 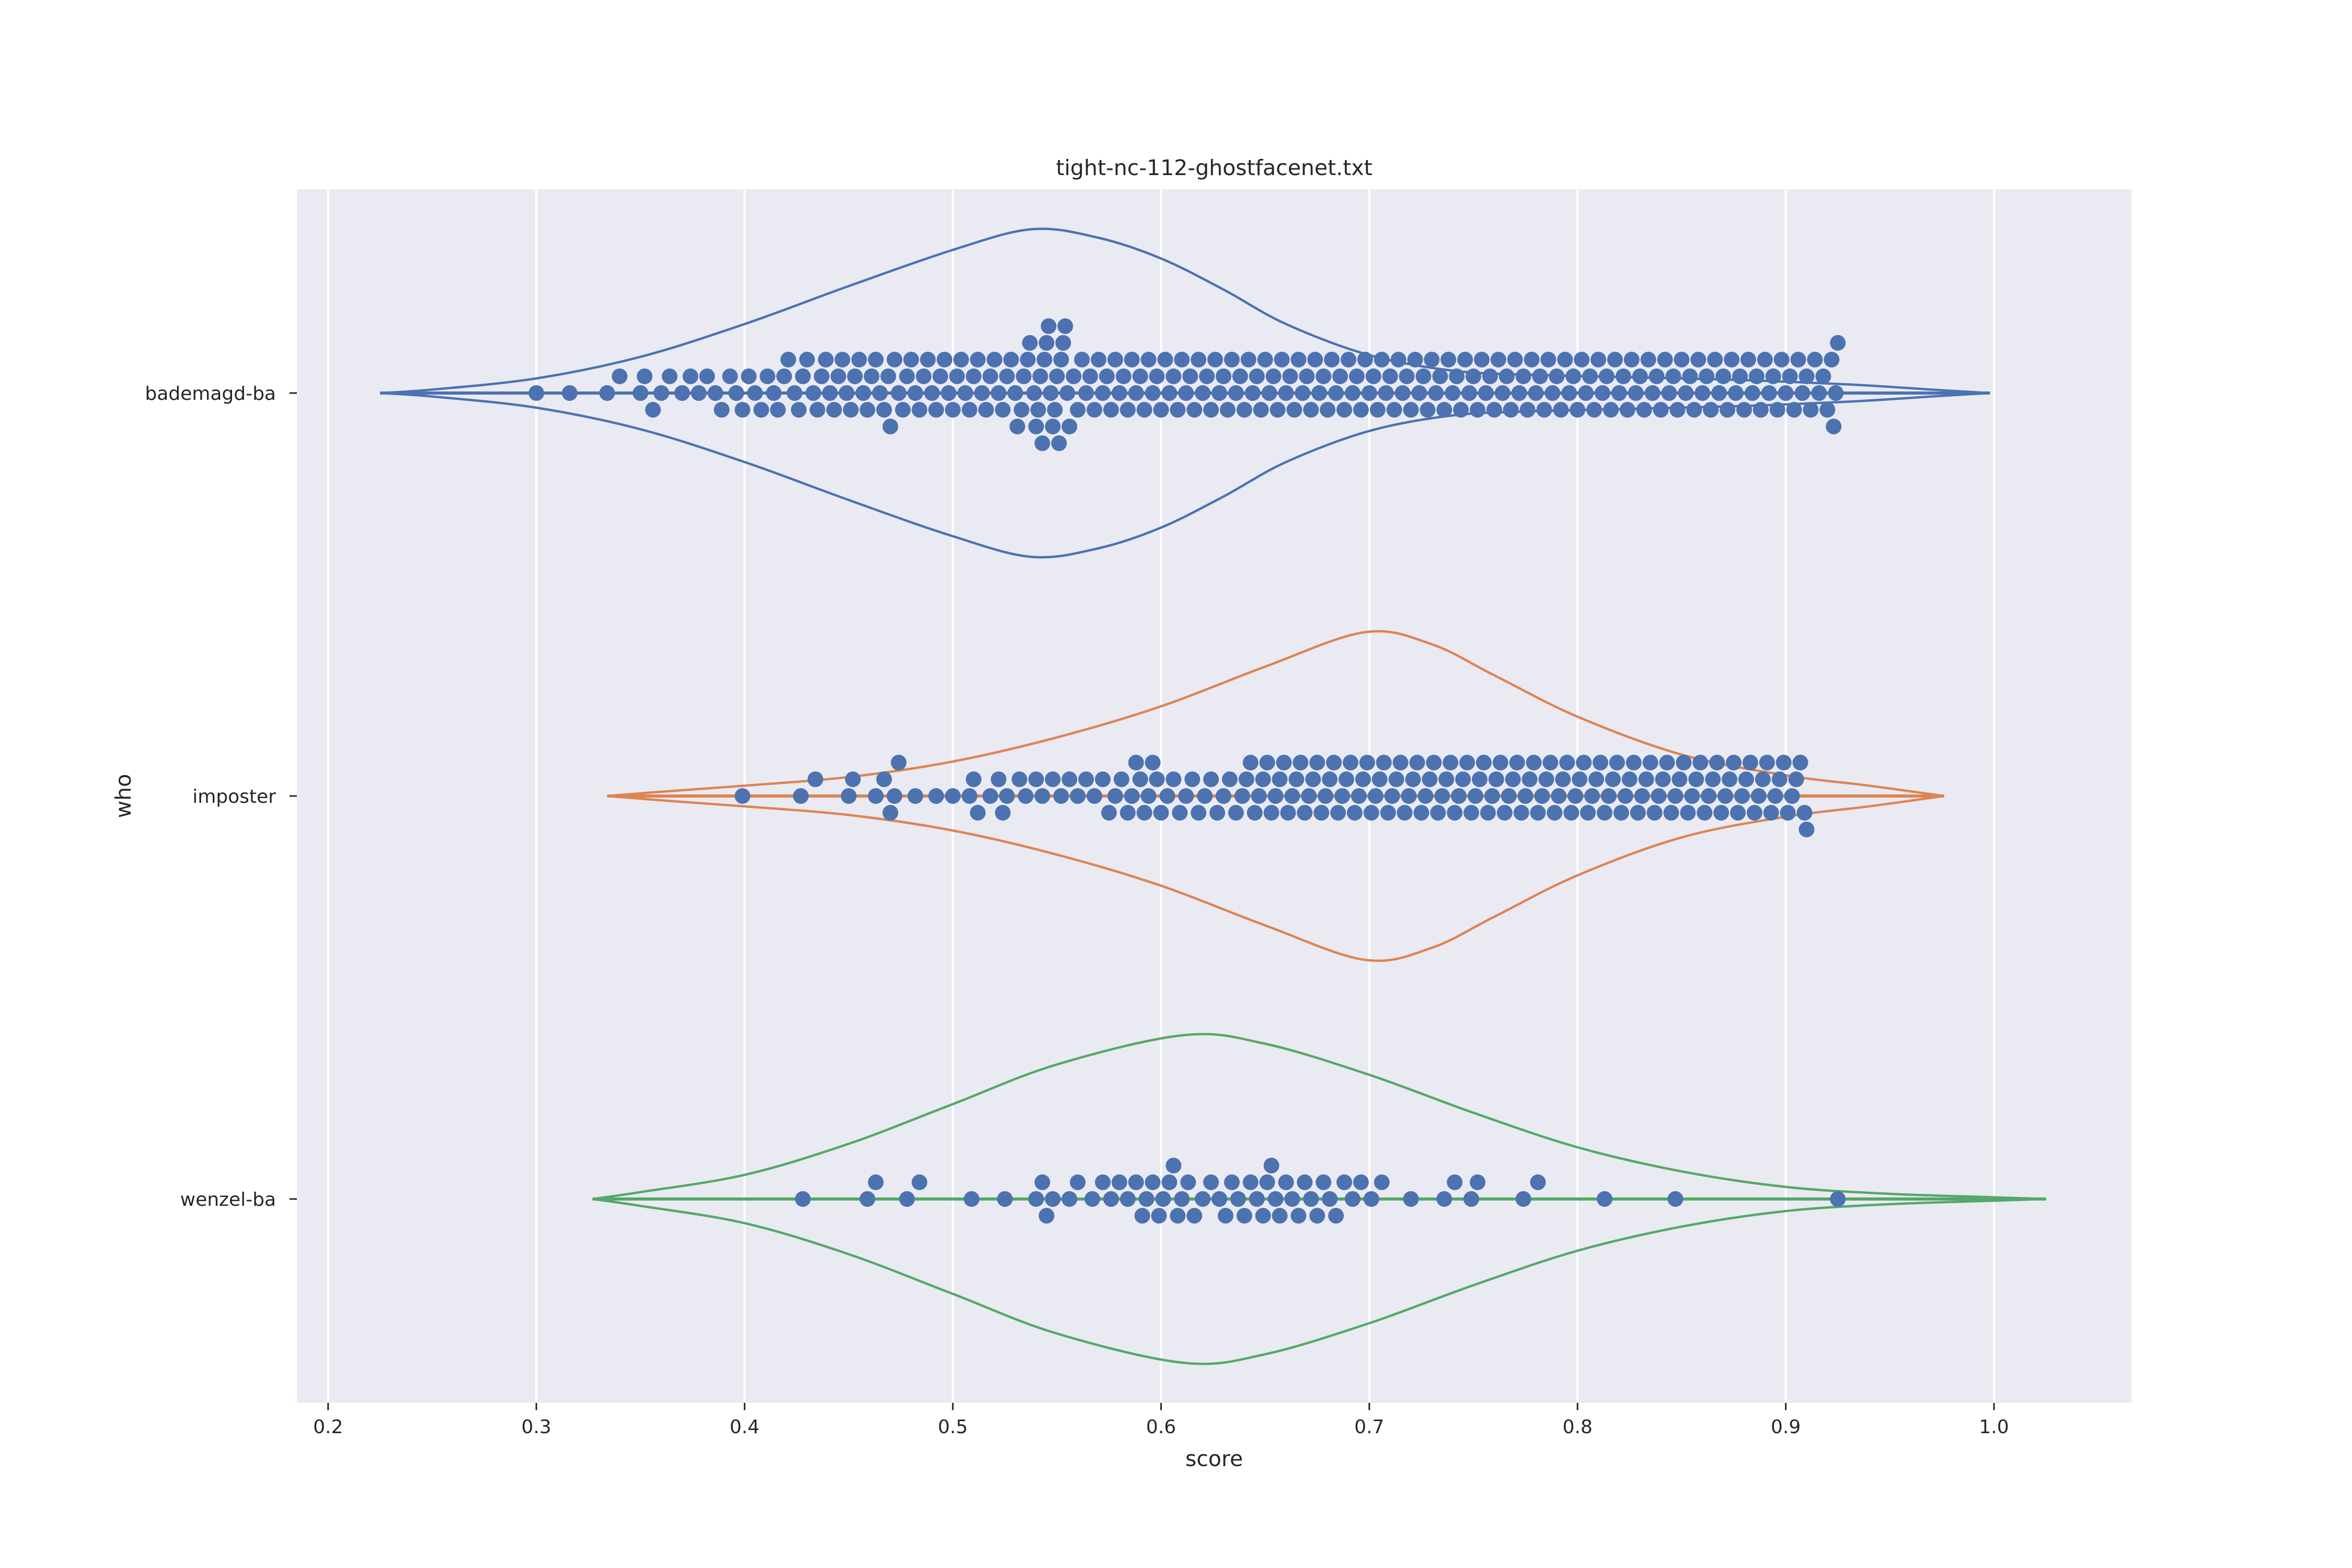 I want to click on y-tick-label: bademagd-ba, so click(x=210, y=394).